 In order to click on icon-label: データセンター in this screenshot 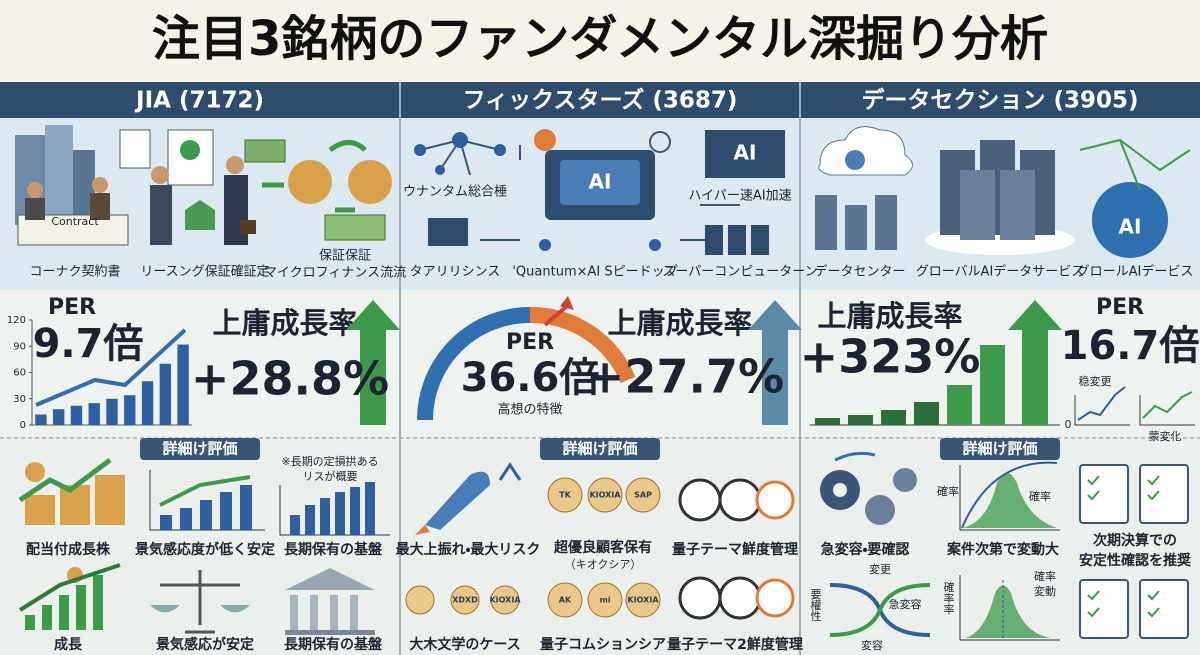, I will do `click(859, 272)`.